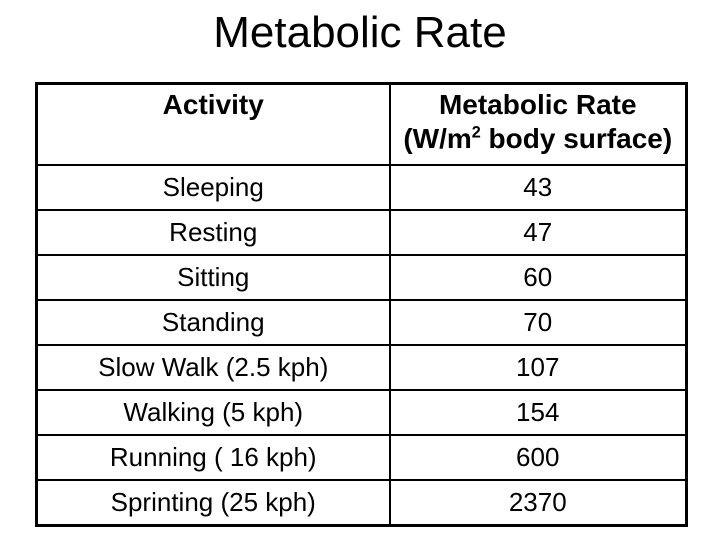  What do you see at coordinates (538, 187) in the screenshot?
I see `rate-cell: 43` at bounding box center [538, 187].